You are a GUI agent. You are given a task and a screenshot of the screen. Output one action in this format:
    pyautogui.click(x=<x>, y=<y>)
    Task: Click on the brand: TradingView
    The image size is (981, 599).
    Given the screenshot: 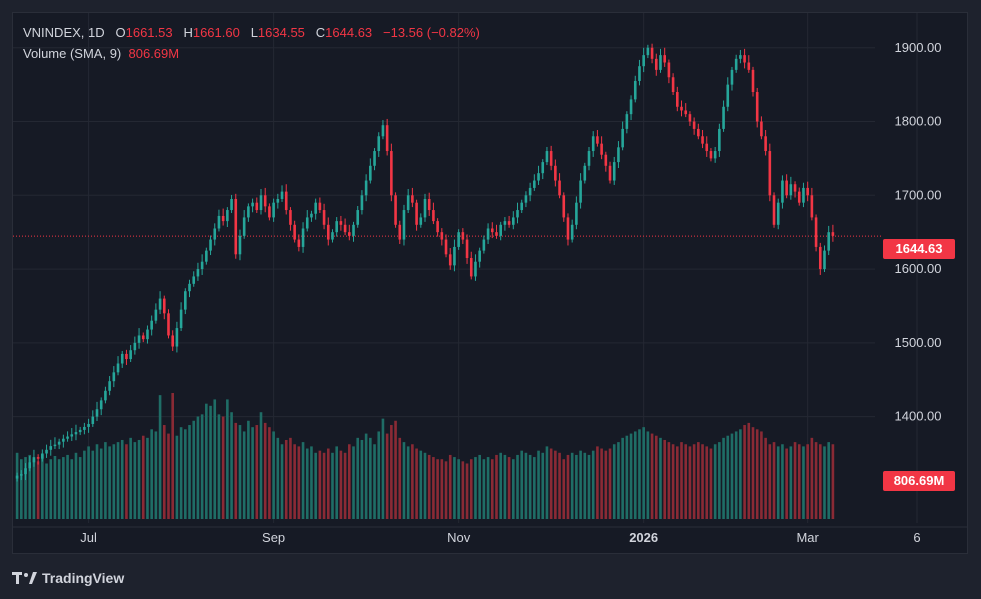 What is the action you would take?
    pyautogui.click(x=68, y=578)
    